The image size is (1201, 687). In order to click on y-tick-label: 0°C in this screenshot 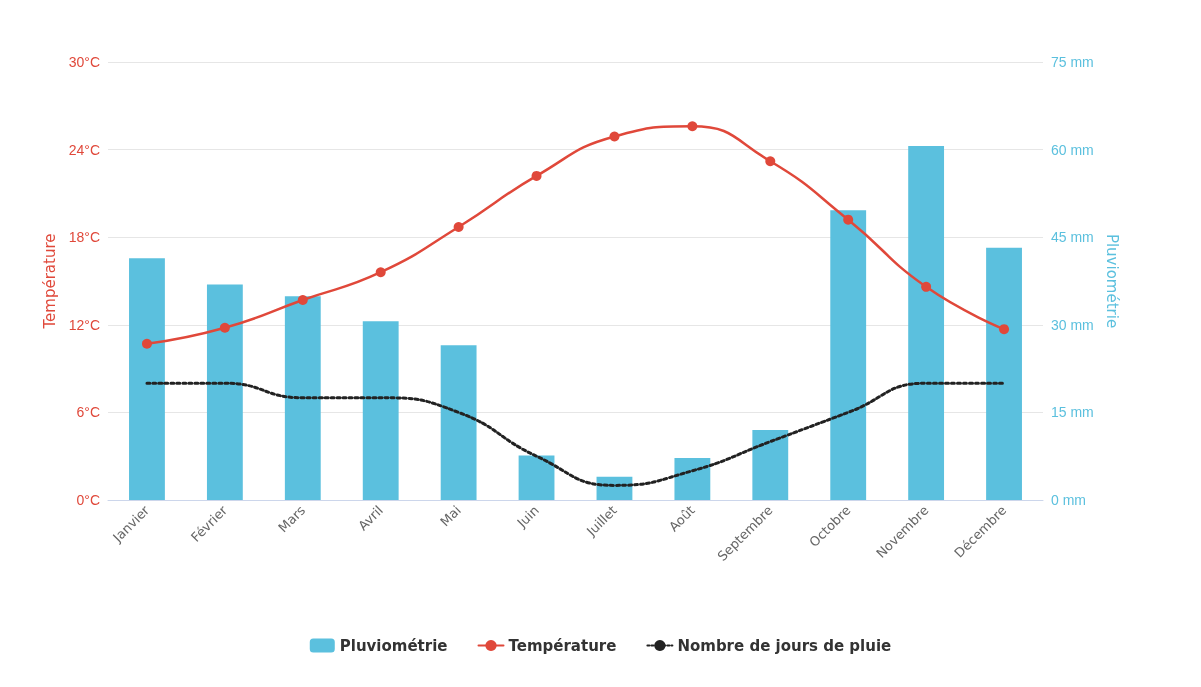, I will do `click(88, 500)`.